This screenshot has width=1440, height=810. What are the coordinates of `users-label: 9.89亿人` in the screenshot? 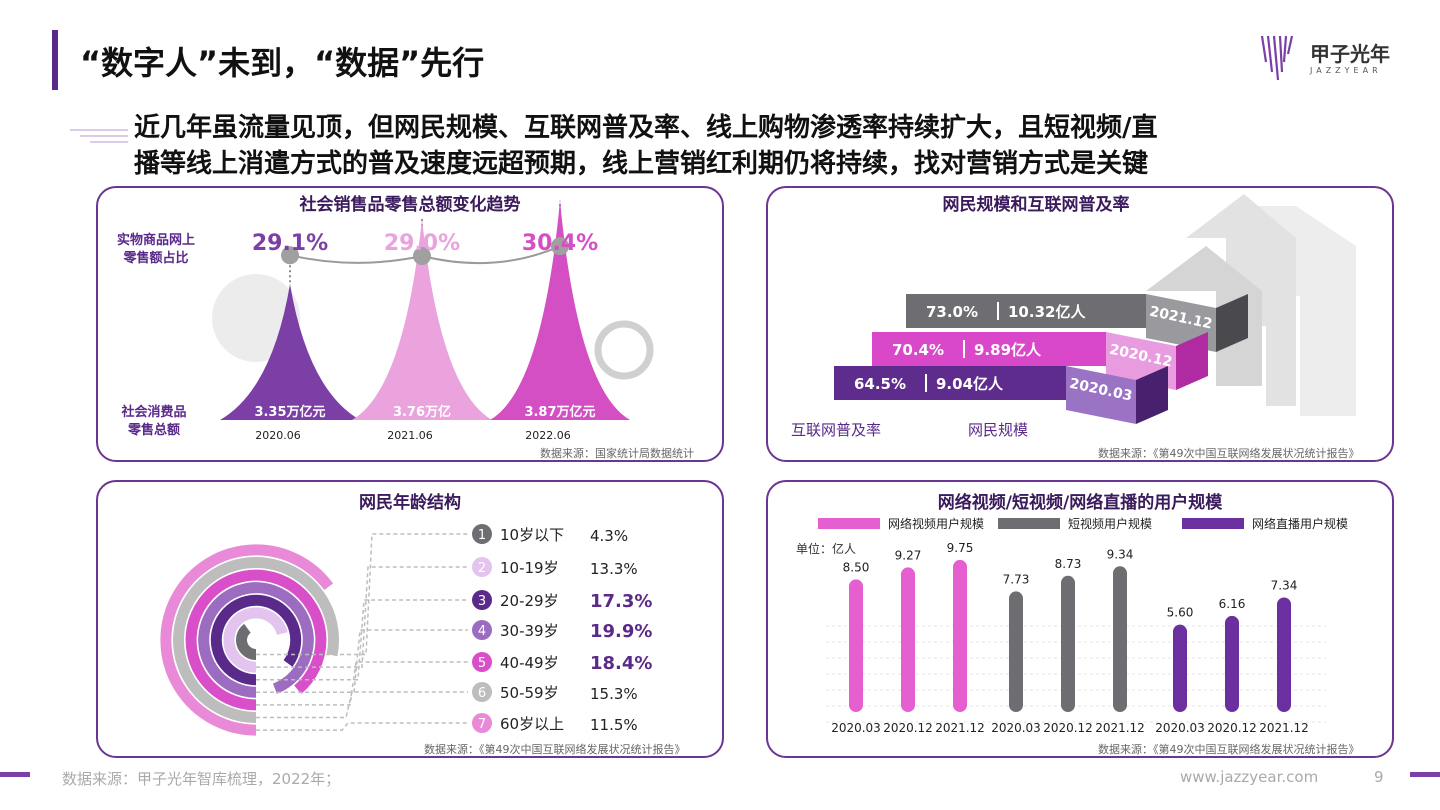 It's located at (1008, 350).